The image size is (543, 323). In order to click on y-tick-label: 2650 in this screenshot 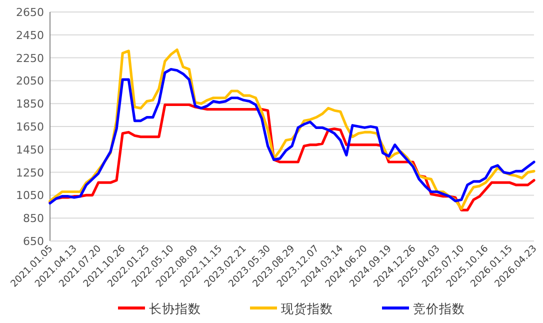, I will do `click(30, 12)`.